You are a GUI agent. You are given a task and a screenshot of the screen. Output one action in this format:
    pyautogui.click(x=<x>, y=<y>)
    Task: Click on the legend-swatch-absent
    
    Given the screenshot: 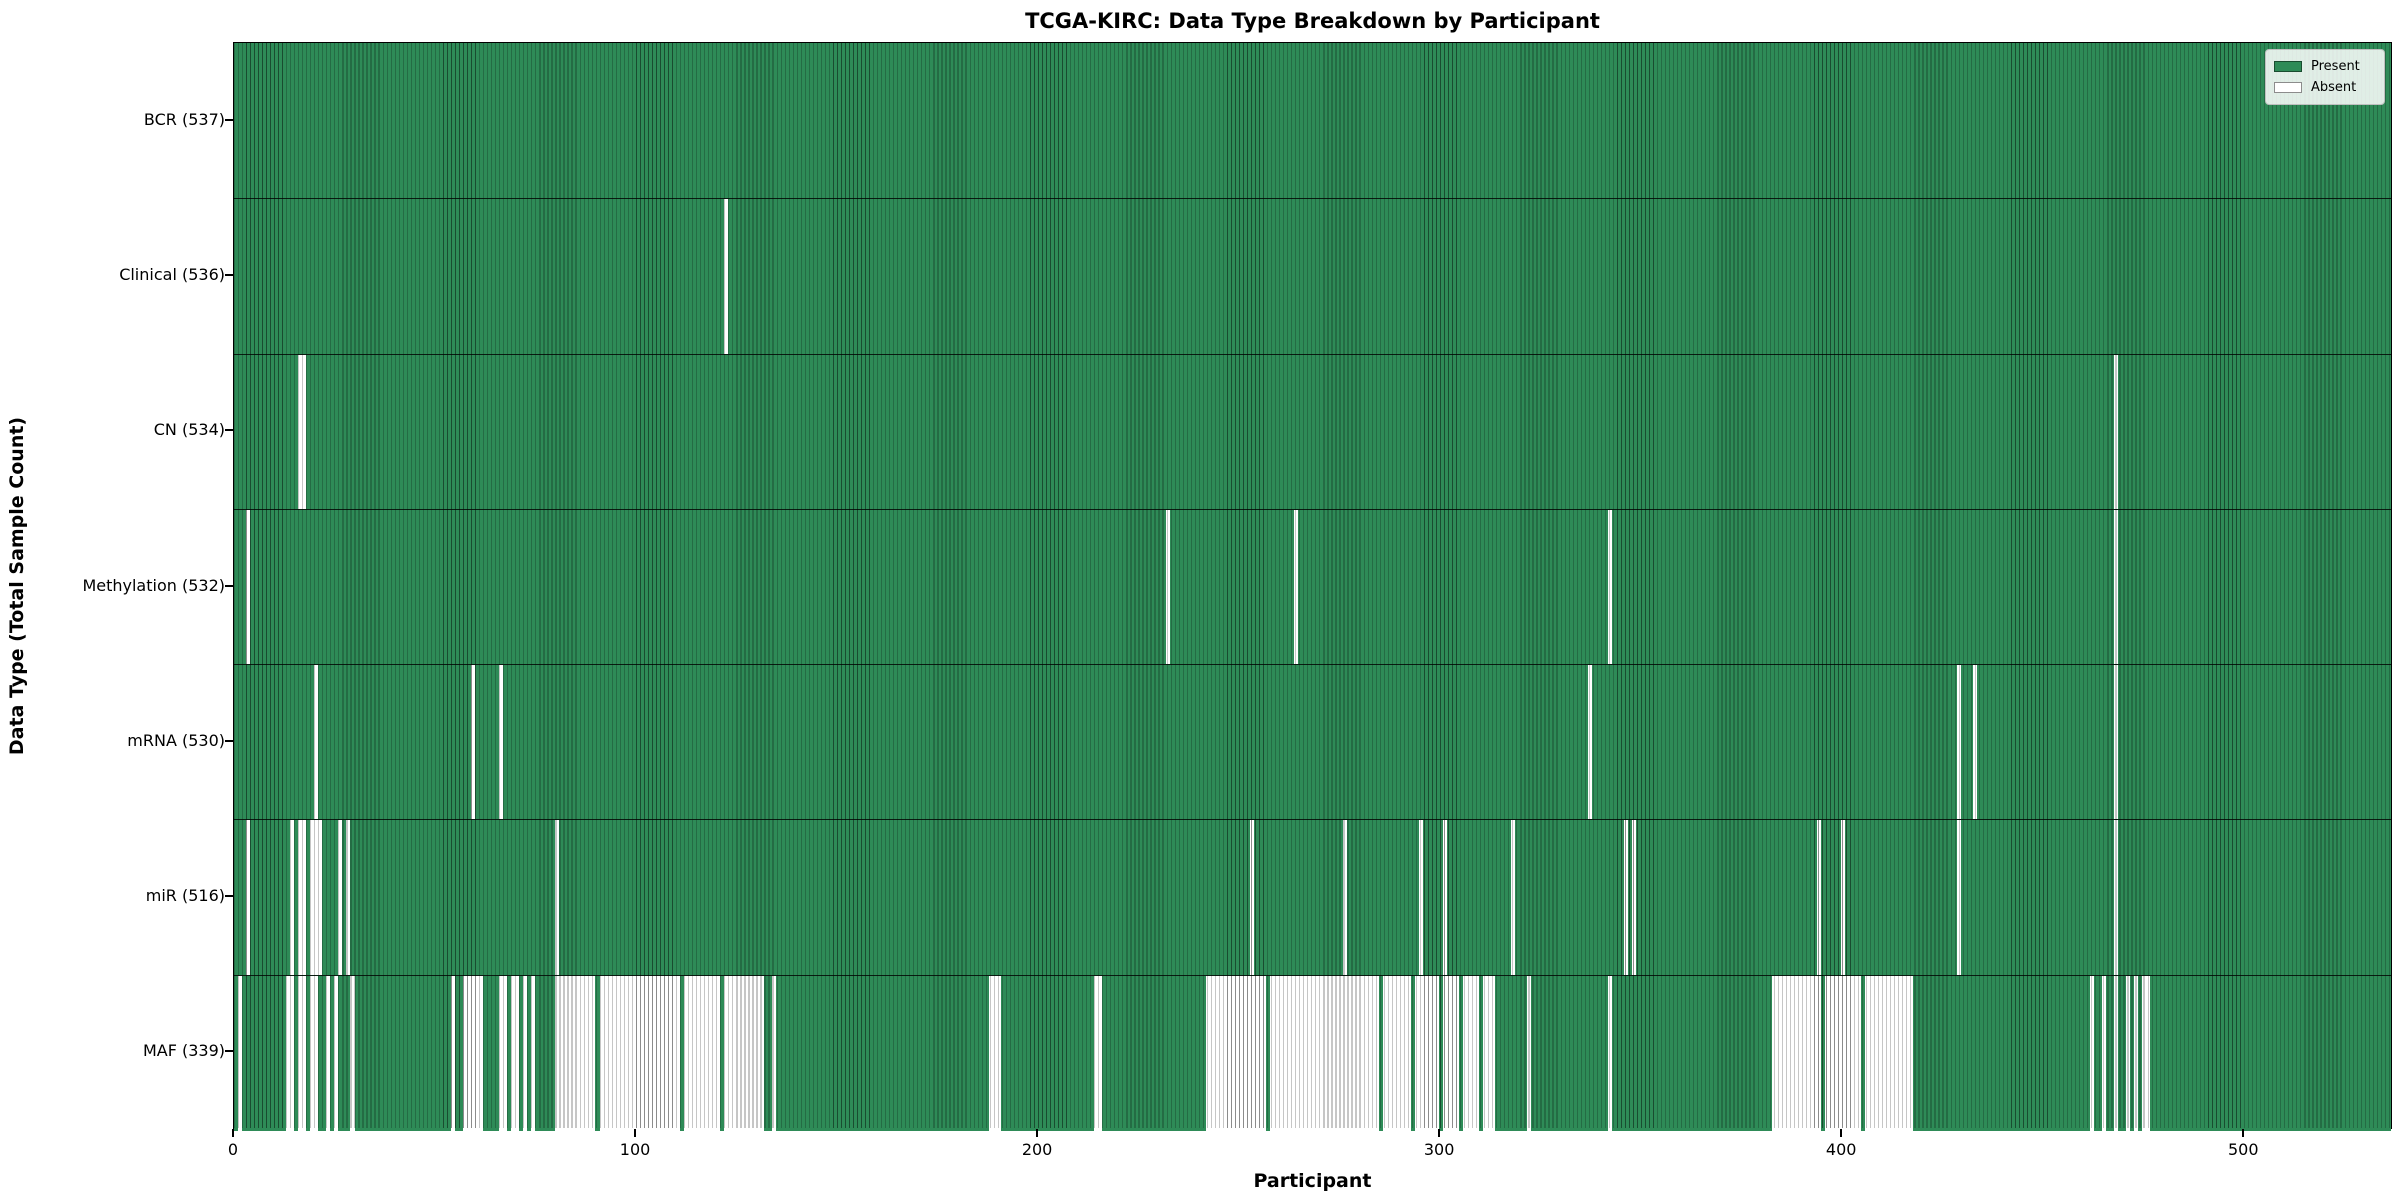 What is the action you would take?
    pyautogui.click(x=2288, y=87)
    